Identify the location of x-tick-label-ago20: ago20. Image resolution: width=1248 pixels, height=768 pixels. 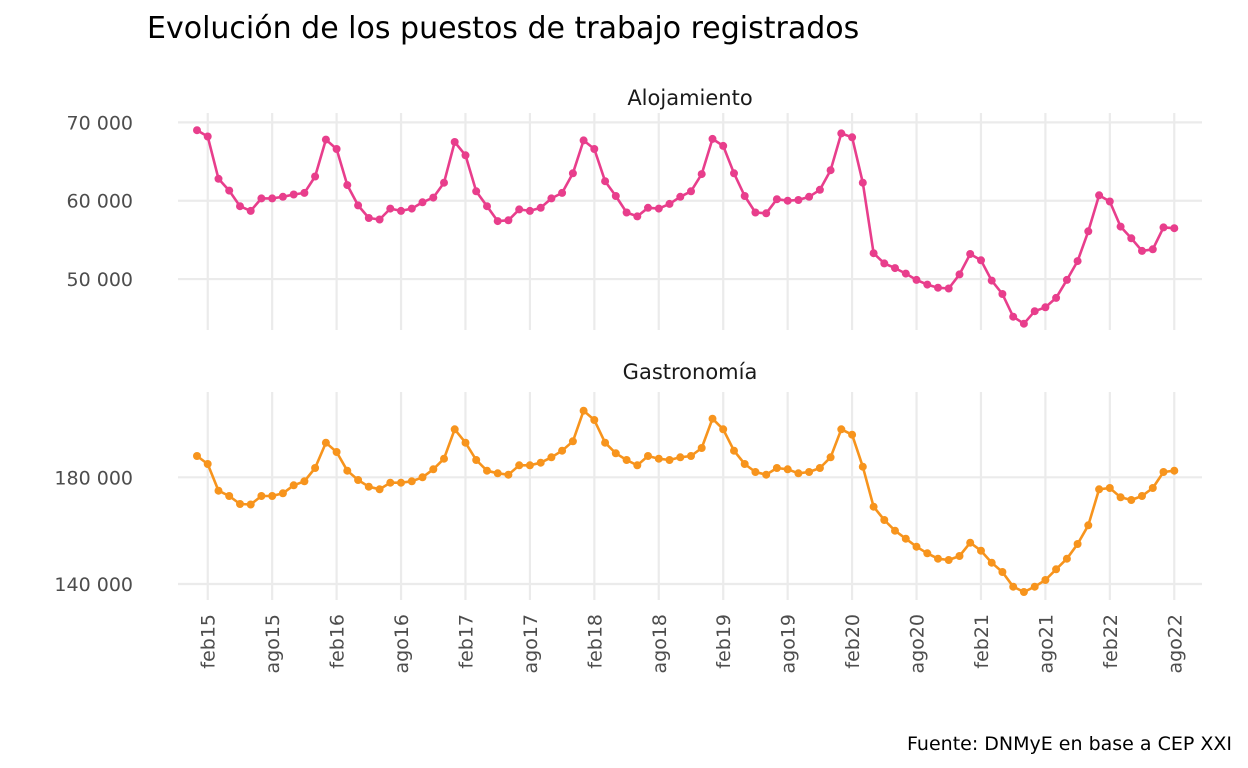
(918, 644).